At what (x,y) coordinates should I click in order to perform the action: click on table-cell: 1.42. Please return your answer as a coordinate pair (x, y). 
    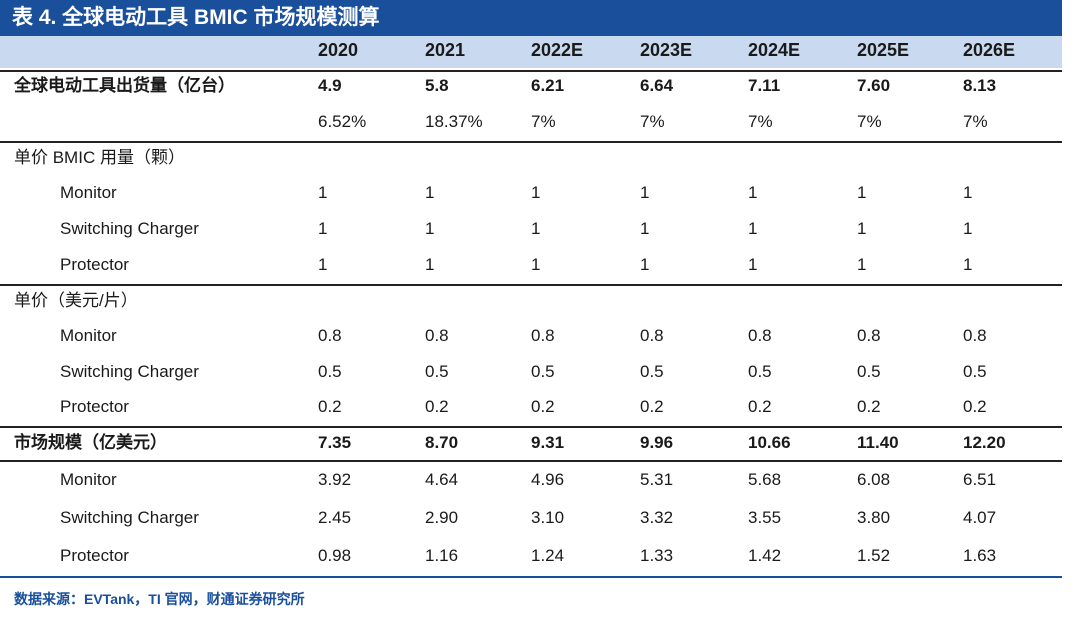
    Looking at the image, I should click on (765, 555).